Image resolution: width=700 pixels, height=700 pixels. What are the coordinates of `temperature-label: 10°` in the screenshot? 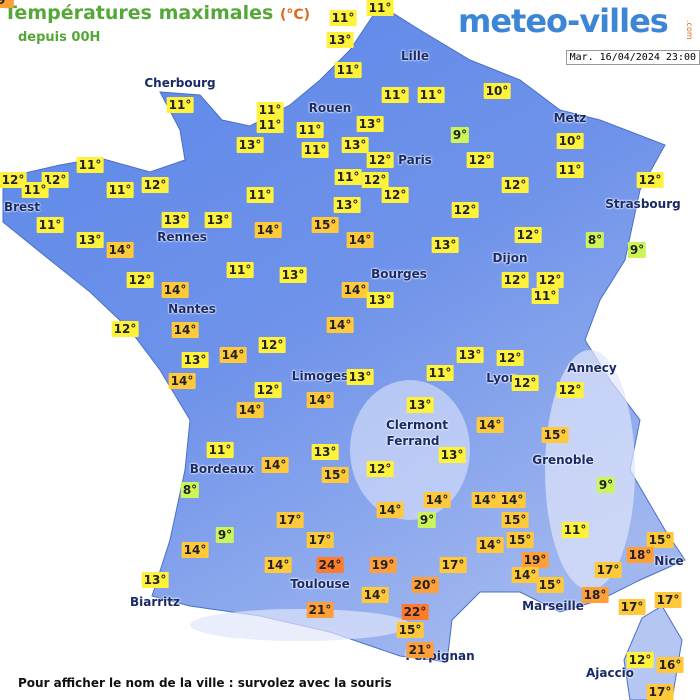 It's located at (570, 141).